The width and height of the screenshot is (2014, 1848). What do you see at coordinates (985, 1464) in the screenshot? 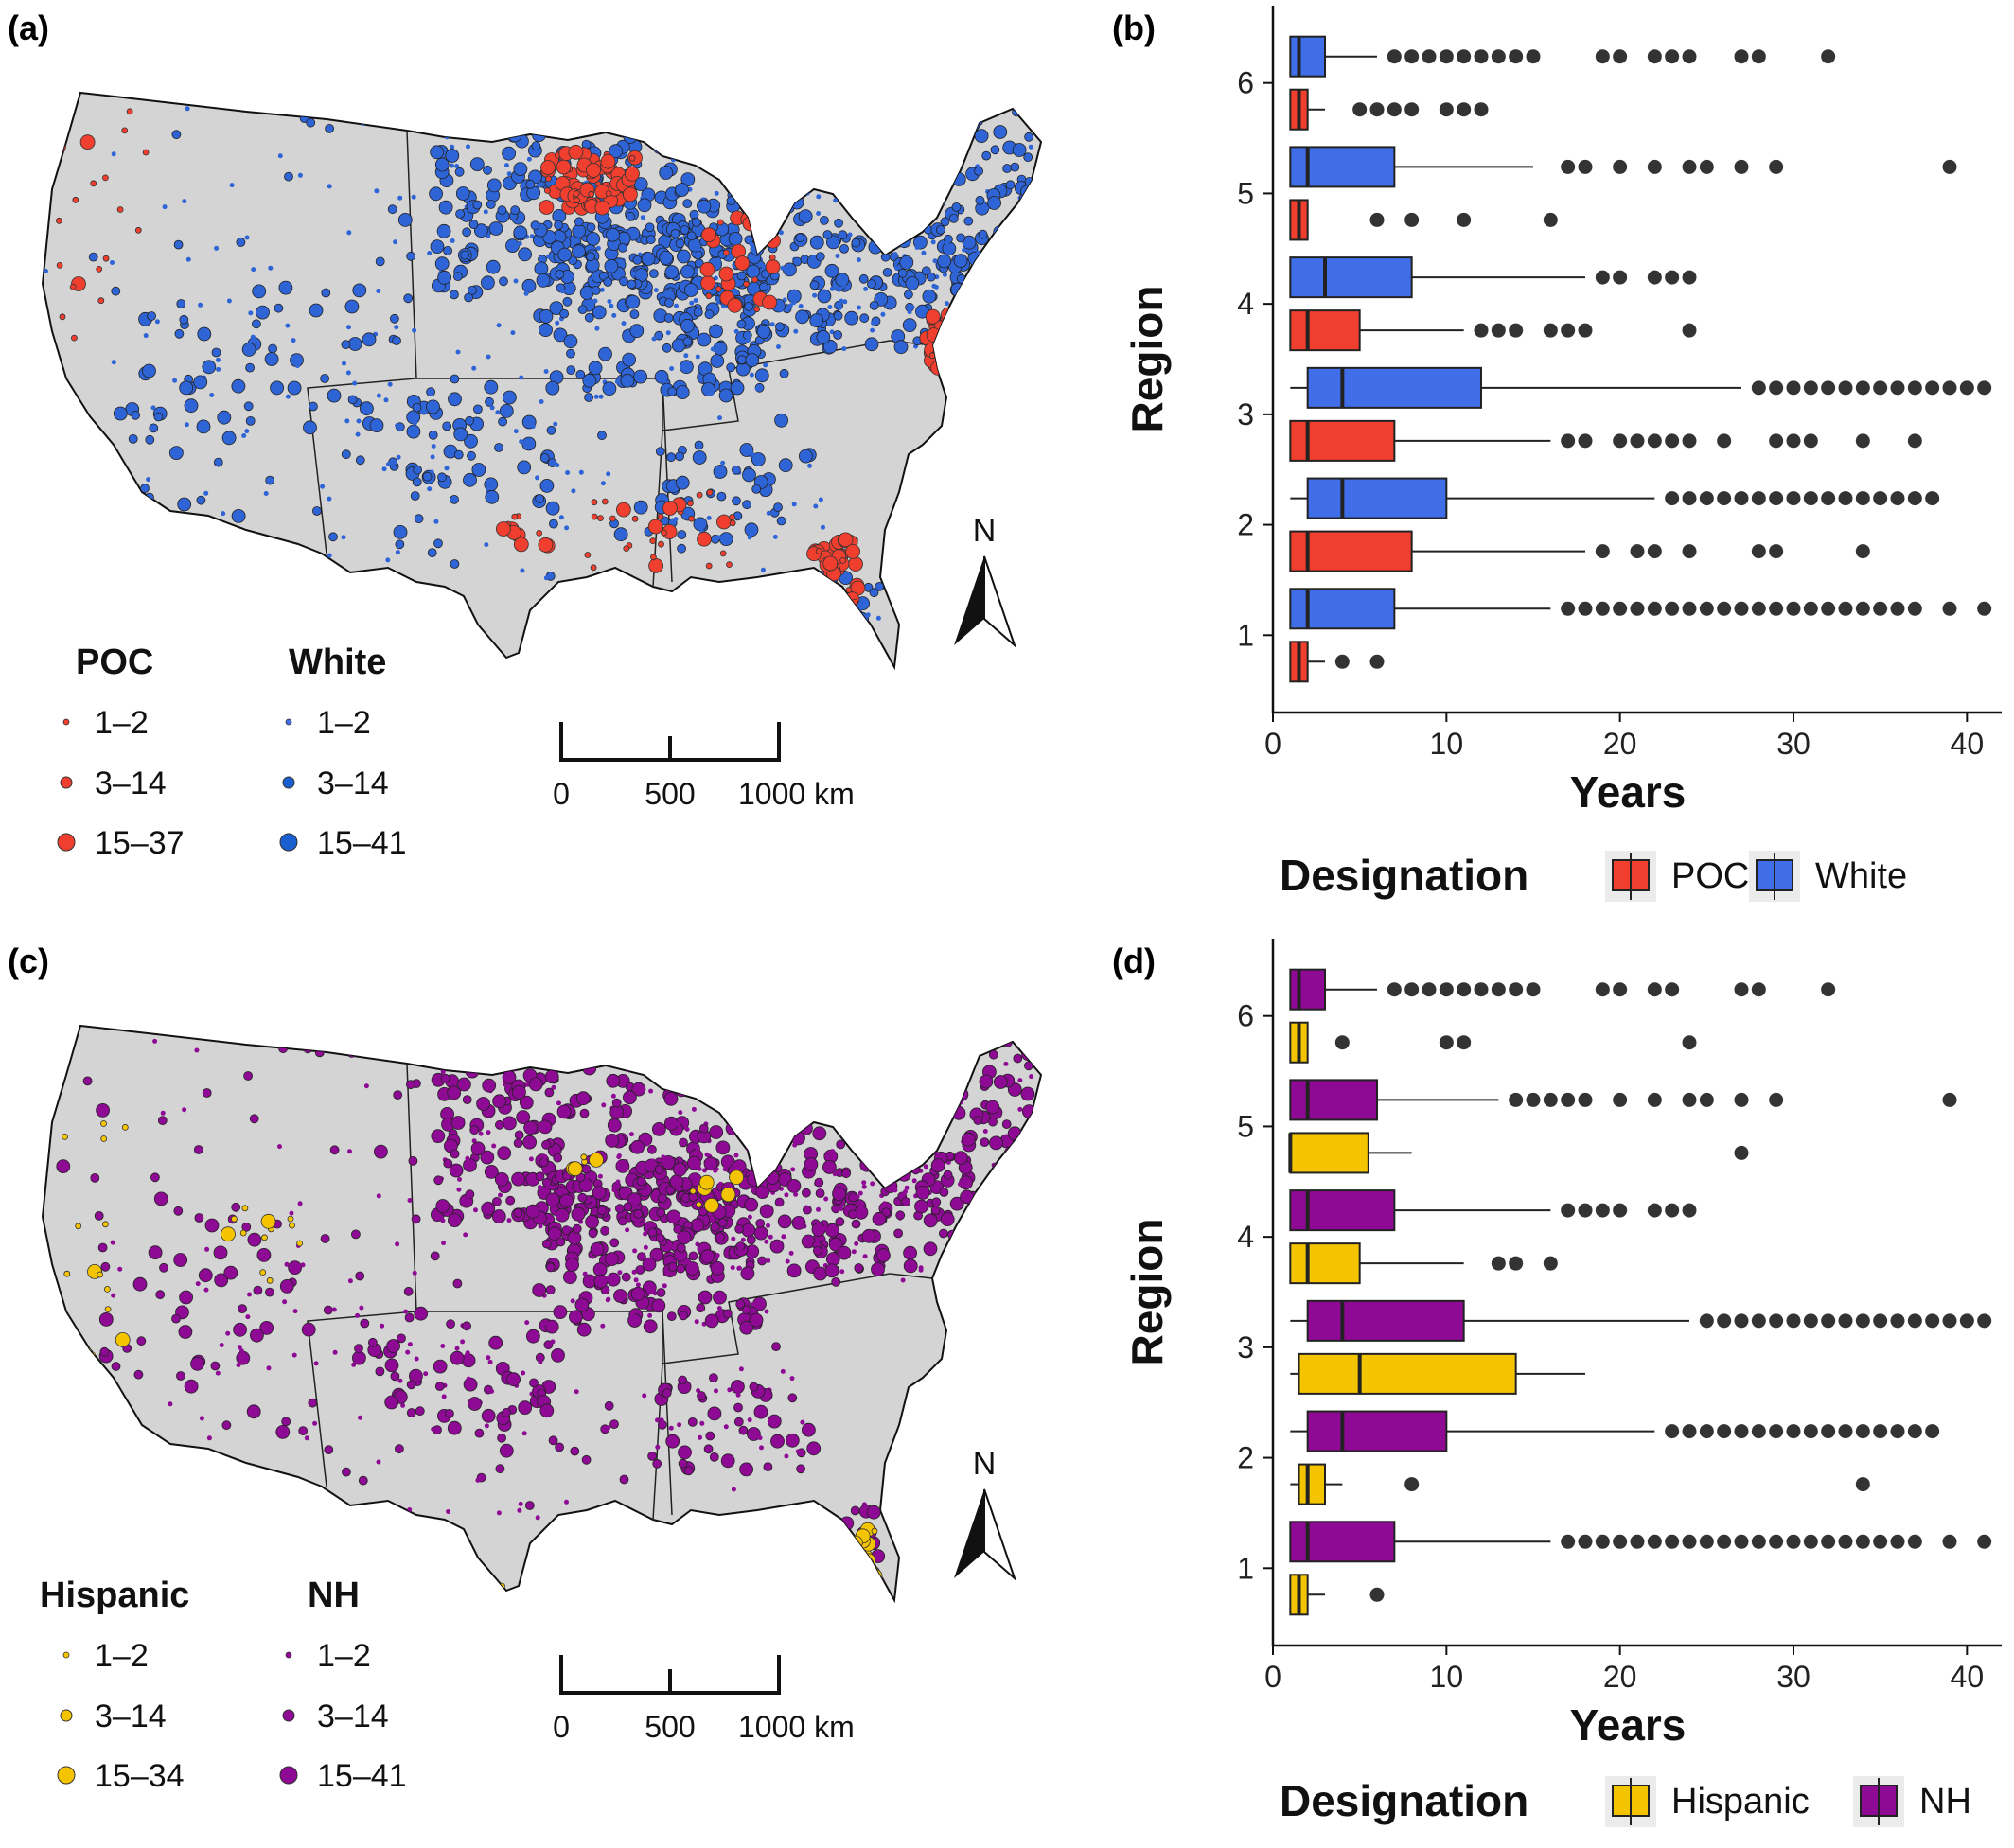
I see `north-label-c: N` at bounding box center [985, 1464].